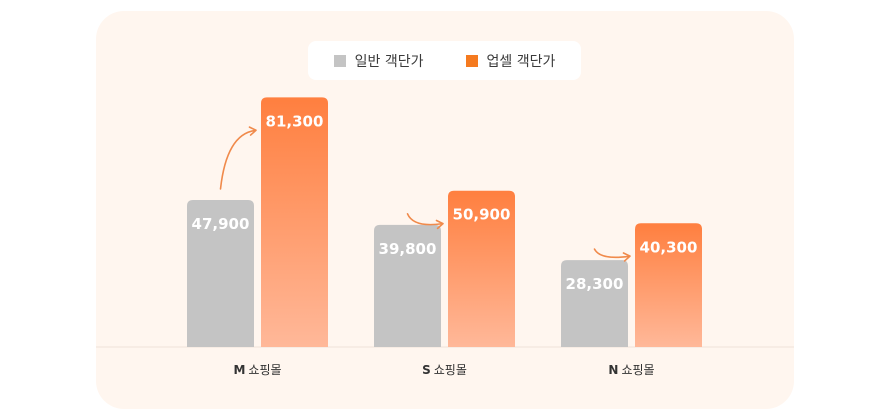  What do you see at coordinates (444, 60) in the screenshot?
I see `legend: 일반 객단가 업셀 객단가` at bounding box center [444, 60].